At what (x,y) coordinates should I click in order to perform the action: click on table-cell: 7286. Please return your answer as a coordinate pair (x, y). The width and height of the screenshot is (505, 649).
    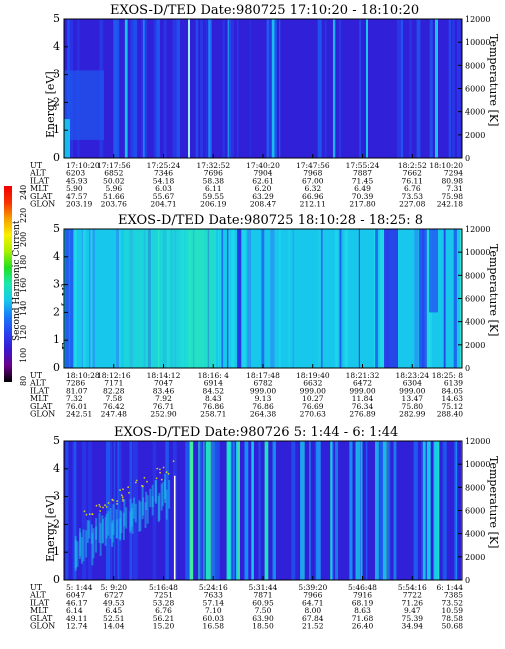
    Looking at the image, I should click on (75, 383).